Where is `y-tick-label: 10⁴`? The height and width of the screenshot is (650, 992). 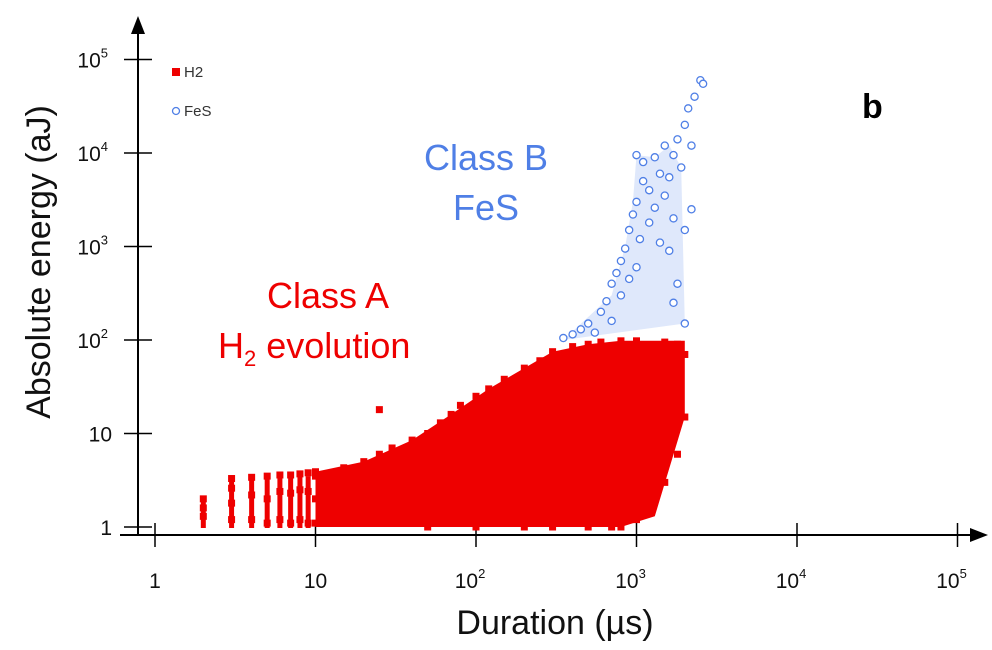 y-tick-label: 10⁴ is located at coordinates (92, 152).